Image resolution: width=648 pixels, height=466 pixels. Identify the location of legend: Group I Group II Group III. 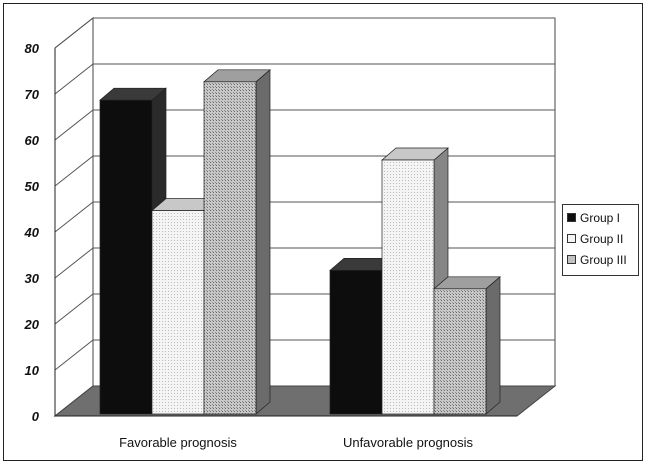
(600, 240).